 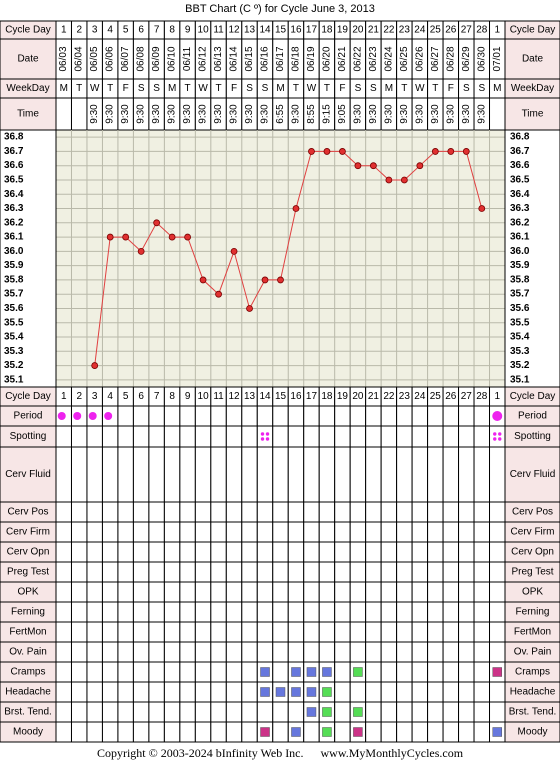 What do you see at coordinates (14, 165) in the screenshot?
I see `y-tick-label: 36.6` at bounding box center [14, 165].